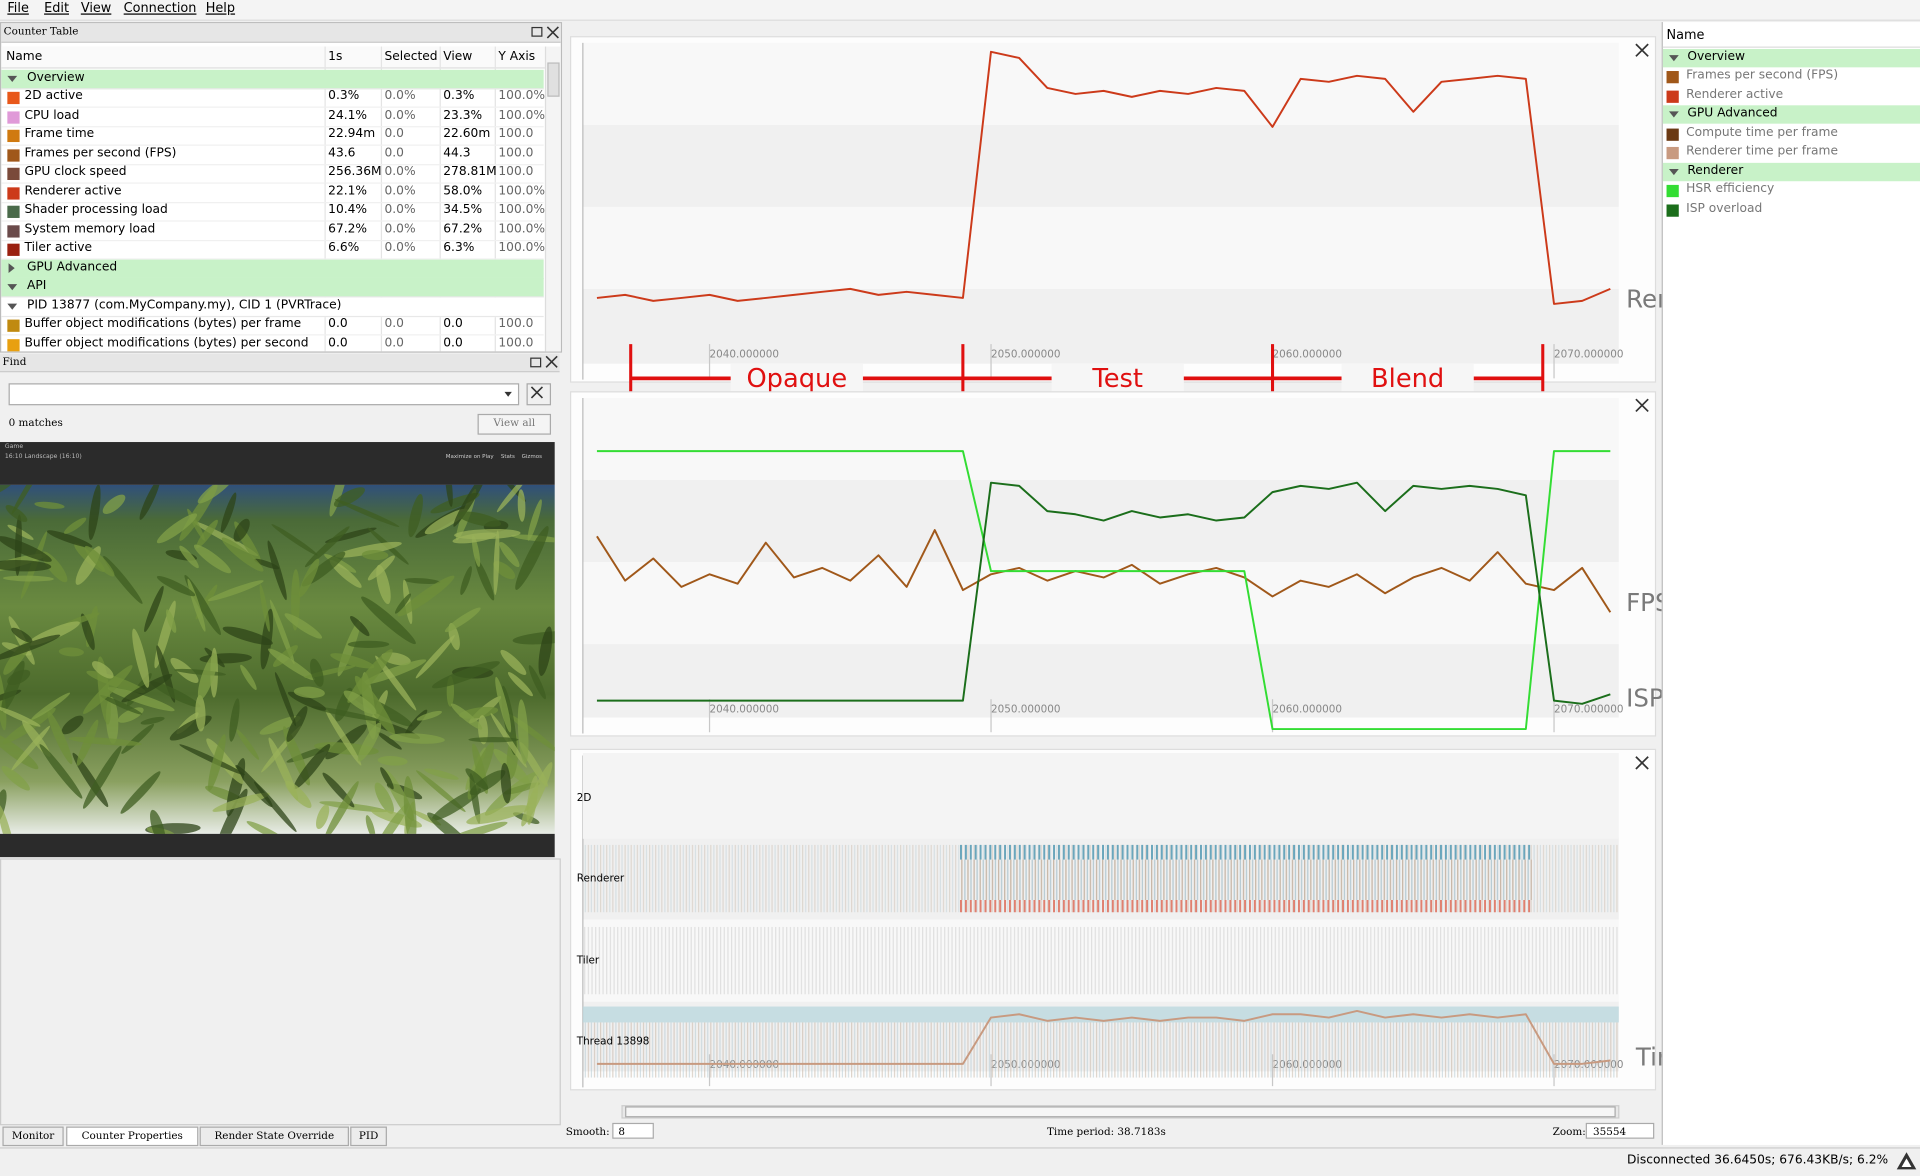 The height and width of the screenshot is (1176, 1920). What do you see at coordinates (1762, 132) in the screenshot?
I see `legend-item: Compute time per frame` at bounding box center [1762, 132].